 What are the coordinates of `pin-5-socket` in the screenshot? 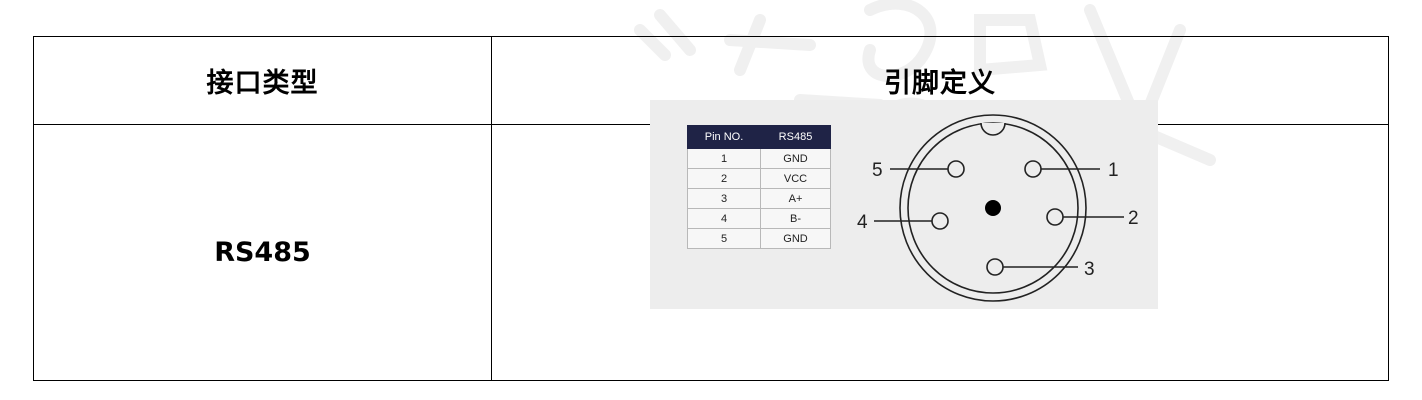 It's located at (956, 169).